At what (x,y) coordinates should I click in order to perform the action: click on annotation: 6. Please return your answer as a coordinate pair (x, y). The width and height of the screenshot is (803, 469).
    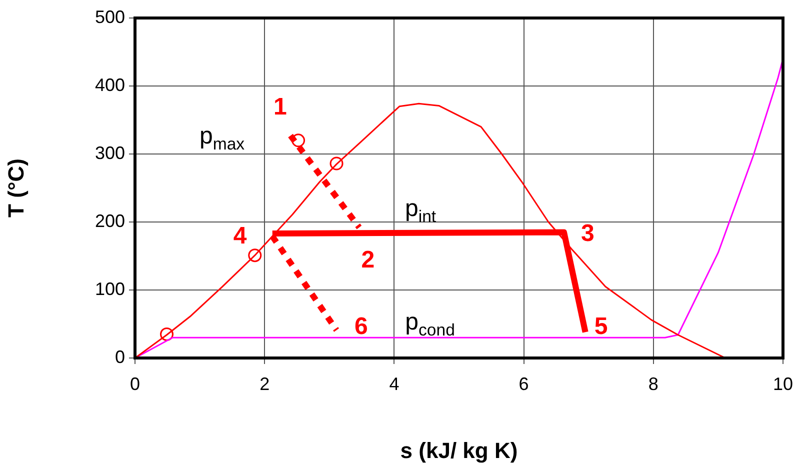
    Looking at the image, I should click on (361, 326).